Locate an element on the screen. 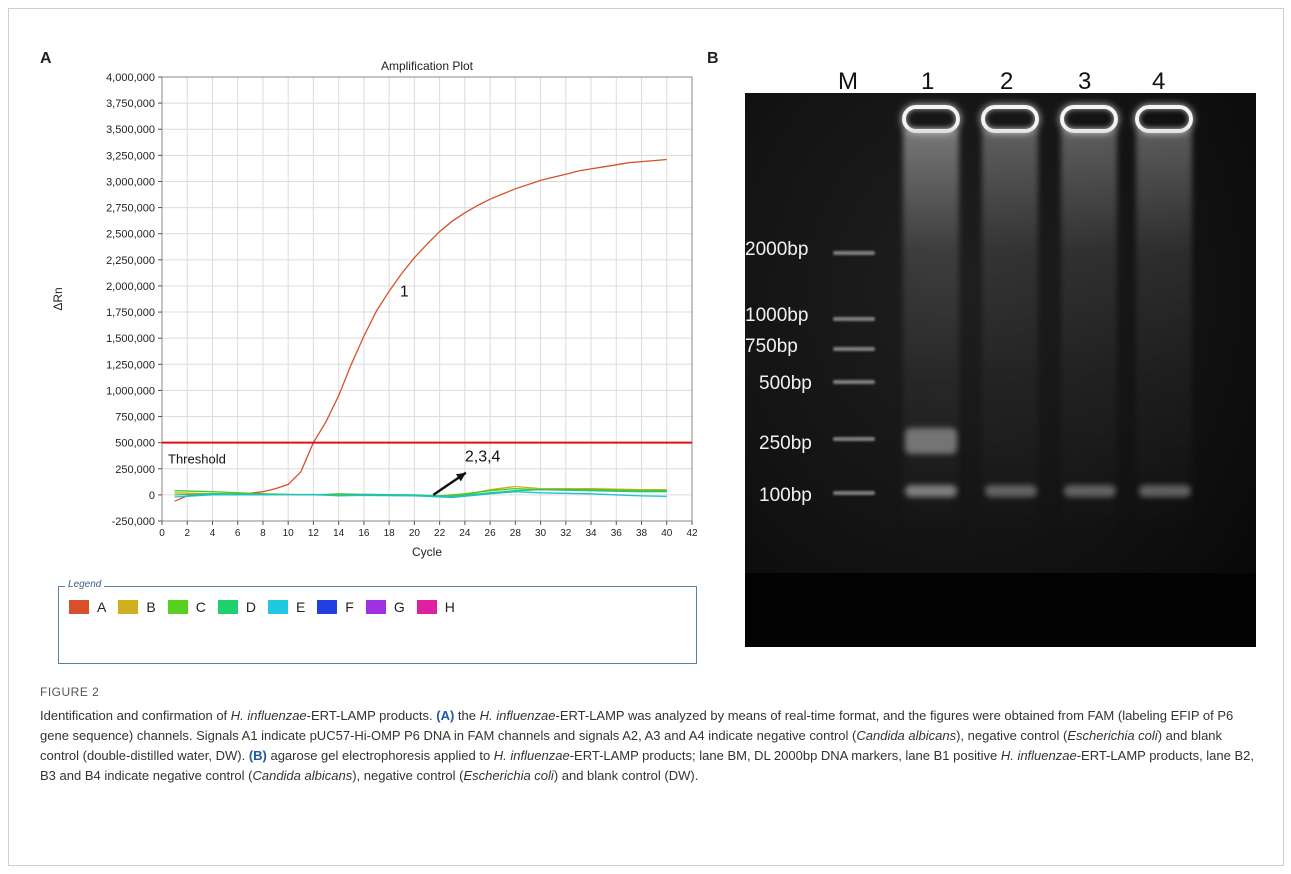  lane-label-4: 4 is located at coordinates (1159, 81).